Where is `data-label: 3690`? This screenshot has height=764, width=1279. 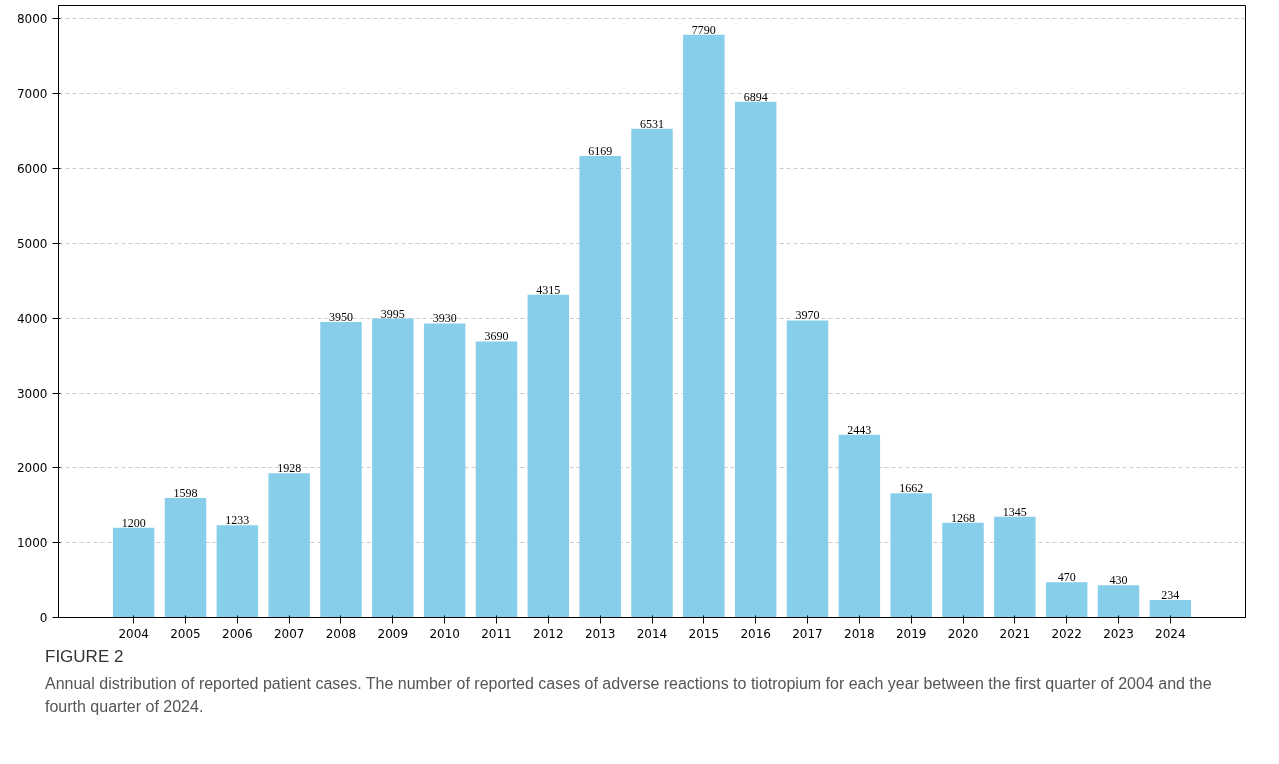
data-label: 3690 is located at coordinates (496, 336).